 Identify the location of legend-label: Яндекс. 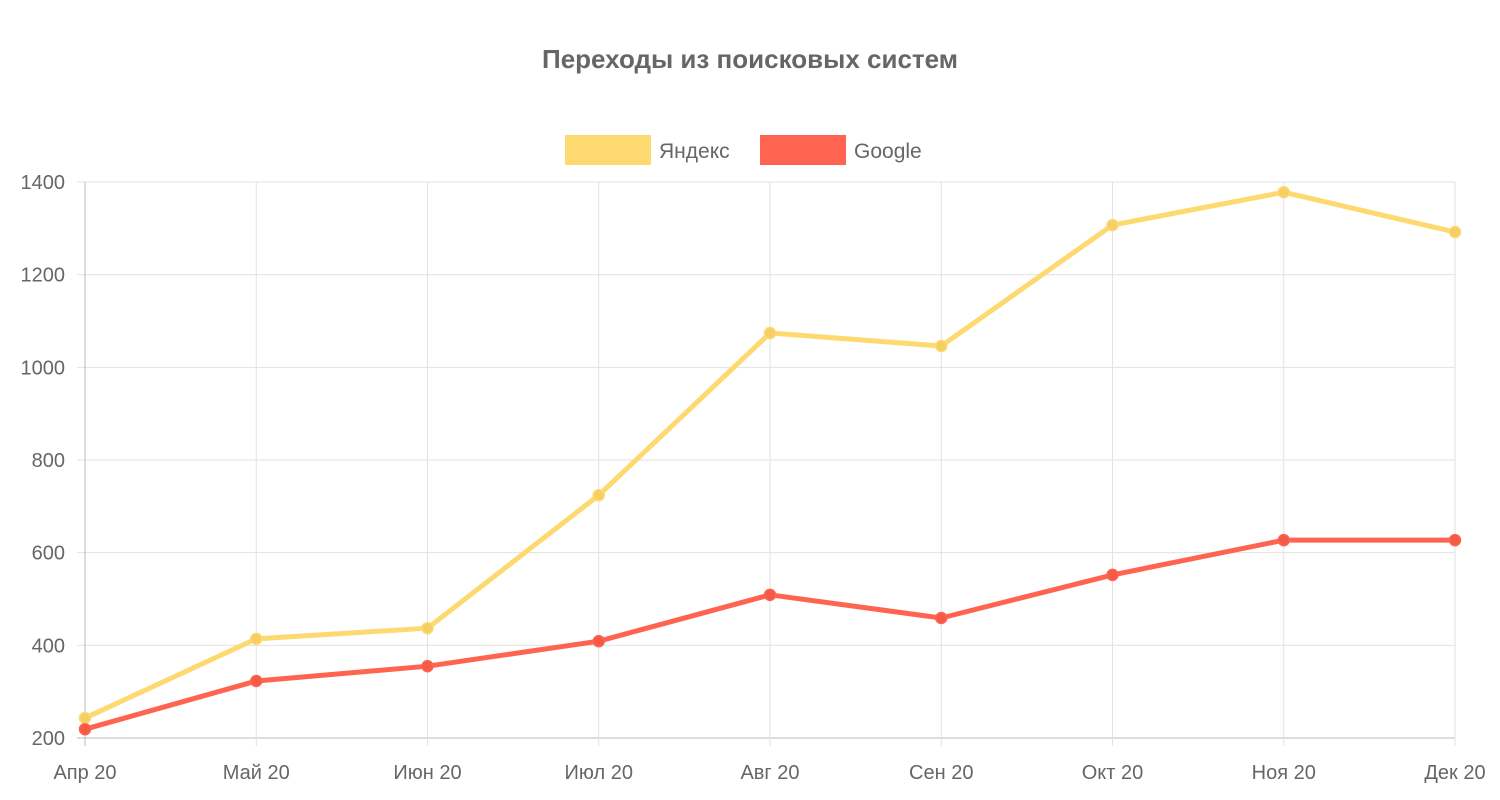
(694, 151).